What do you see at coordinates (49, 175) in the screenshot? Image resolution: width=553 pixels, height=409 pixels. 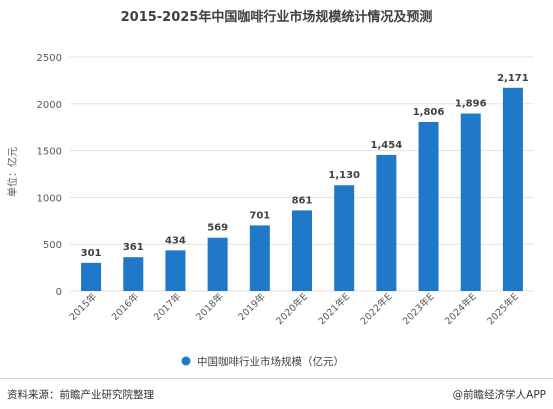 I see `y-axis-ticks: 0 500 1000 1500 2000 2500` at bounding box center [49, 175].